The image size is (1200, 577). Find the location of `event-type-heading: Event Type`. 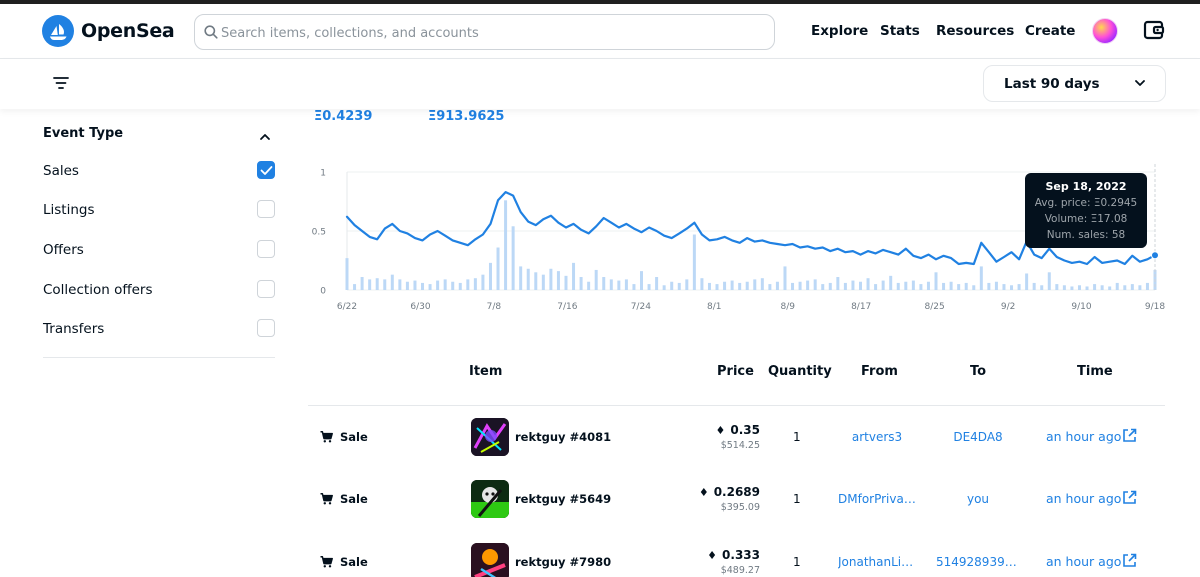

event-type-heading: Event Type is located at coordinates (83, 133).